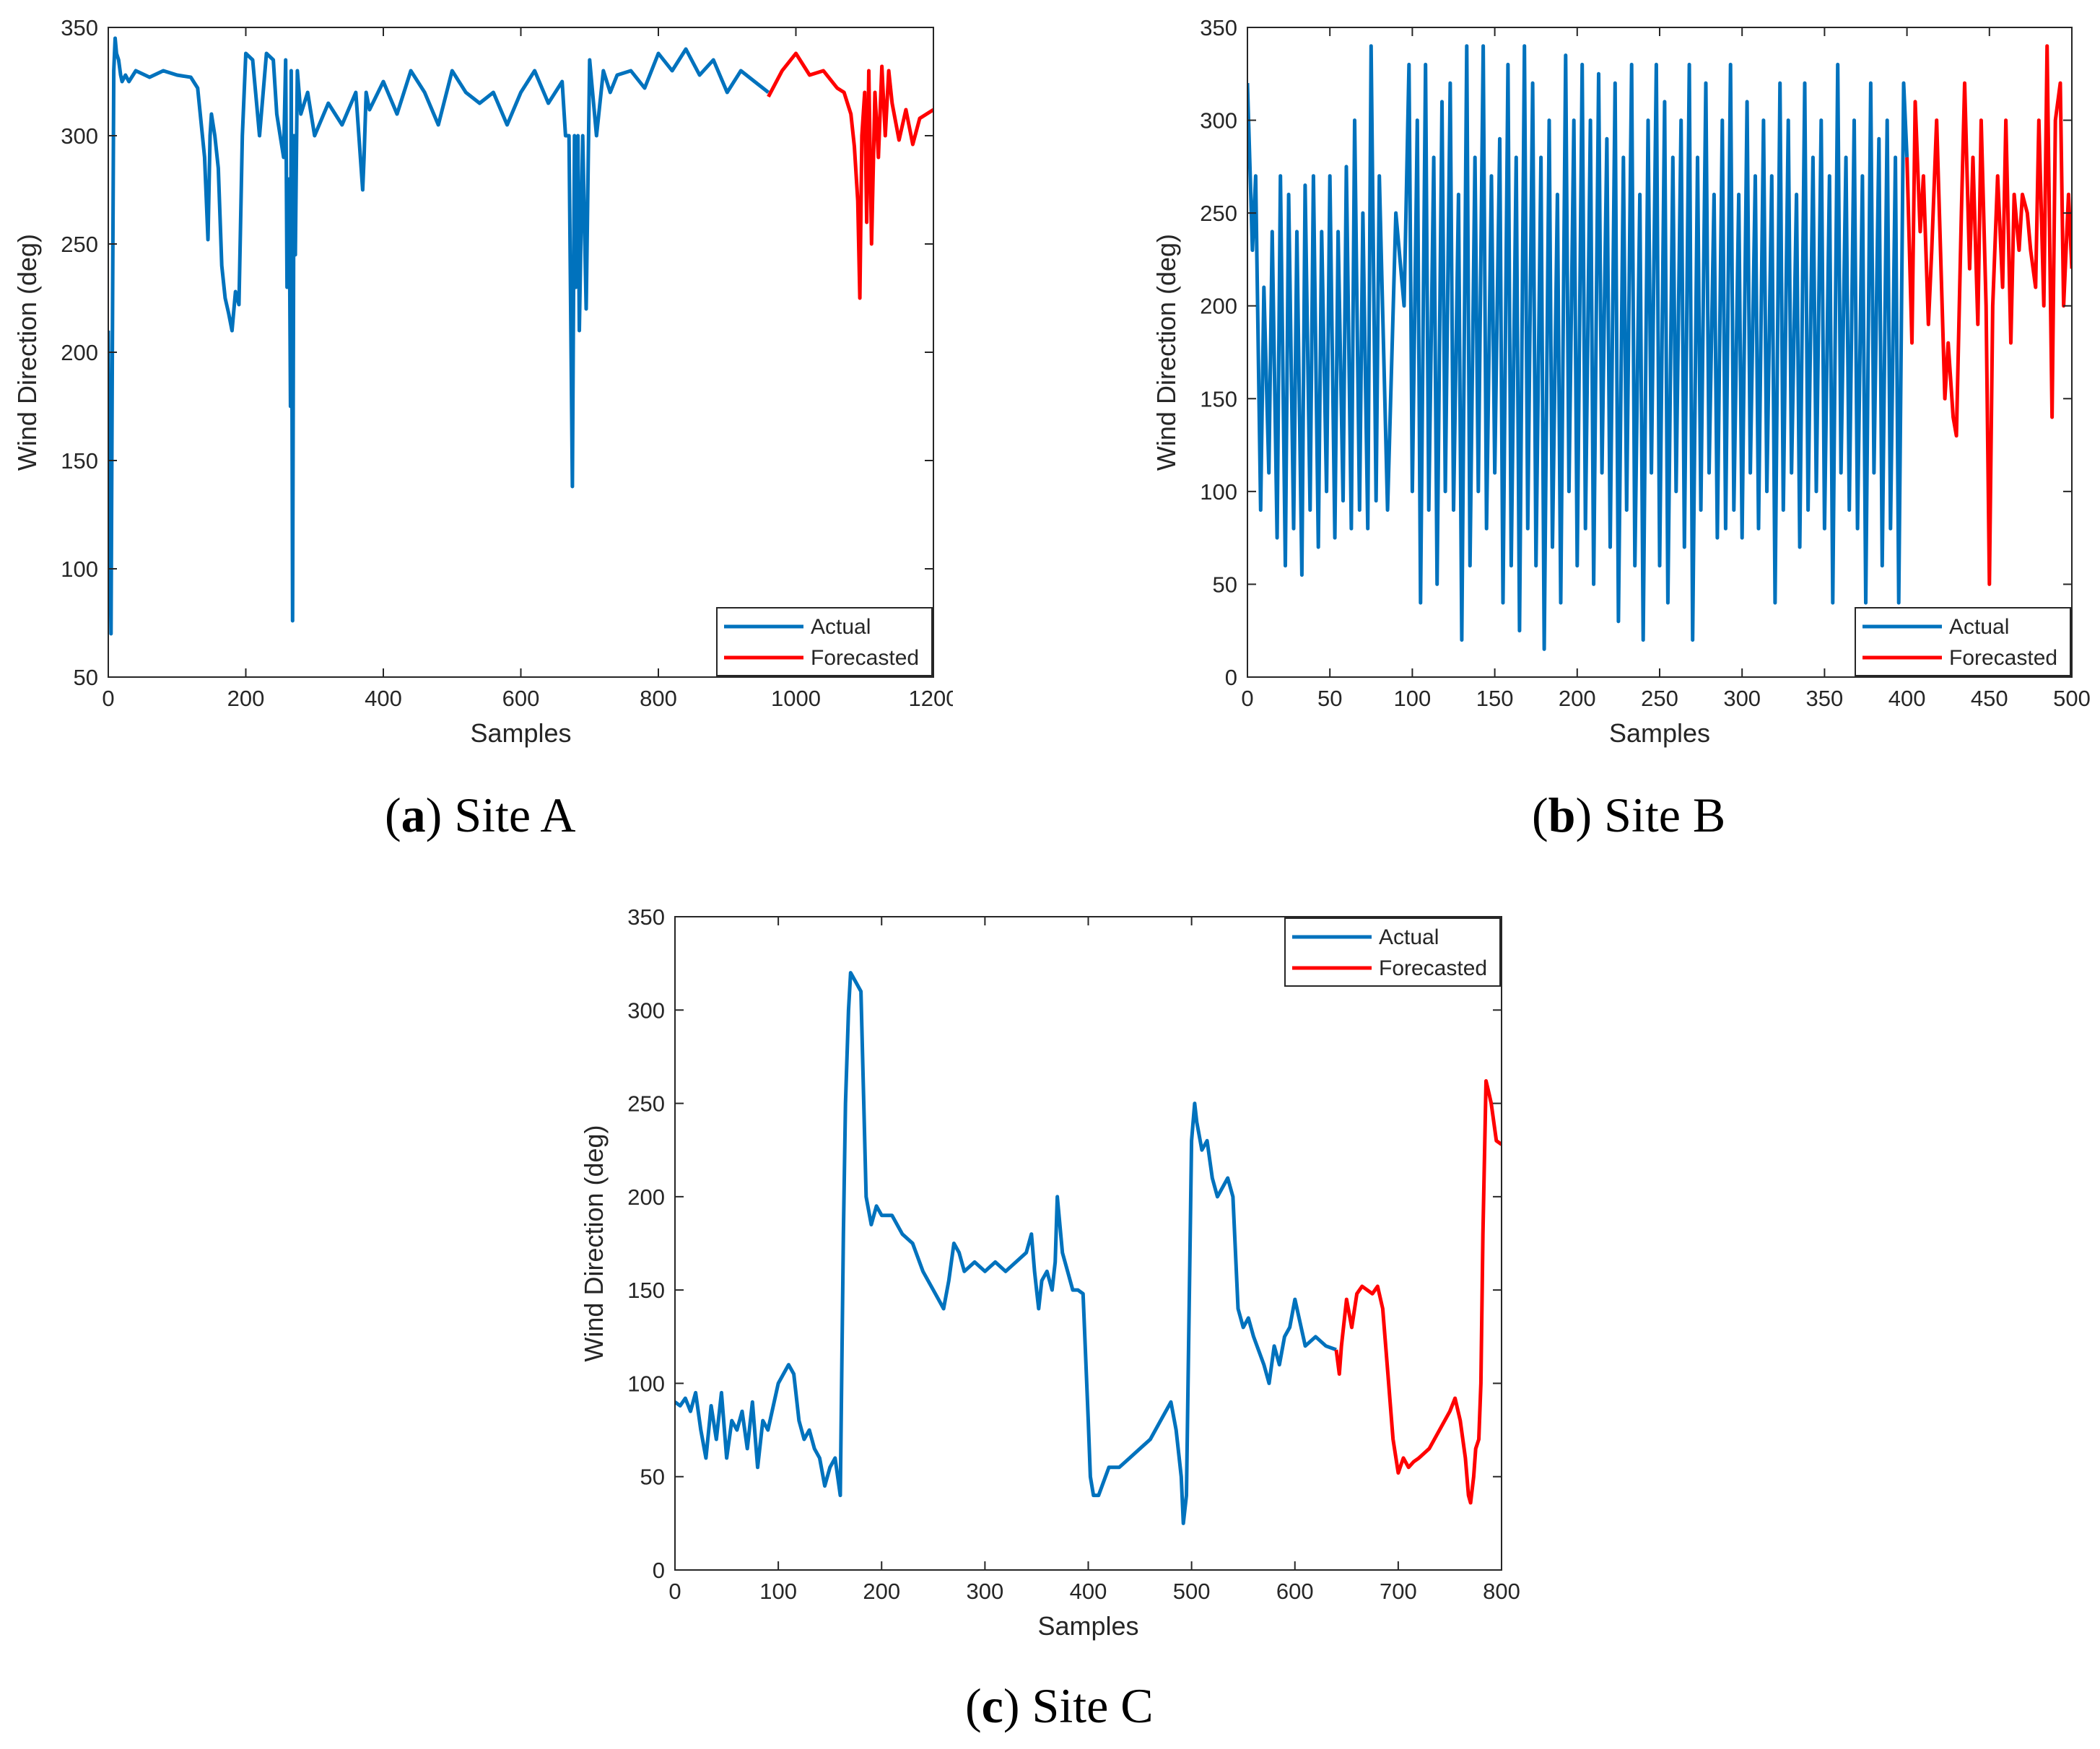 Image resolution: width=2100 pixels, height=1749 pixels. What do you see at coordinates (1398, 1591) in the screenshot?
I see `x-tick-label: 700` at bounding box center [1398, 1591].